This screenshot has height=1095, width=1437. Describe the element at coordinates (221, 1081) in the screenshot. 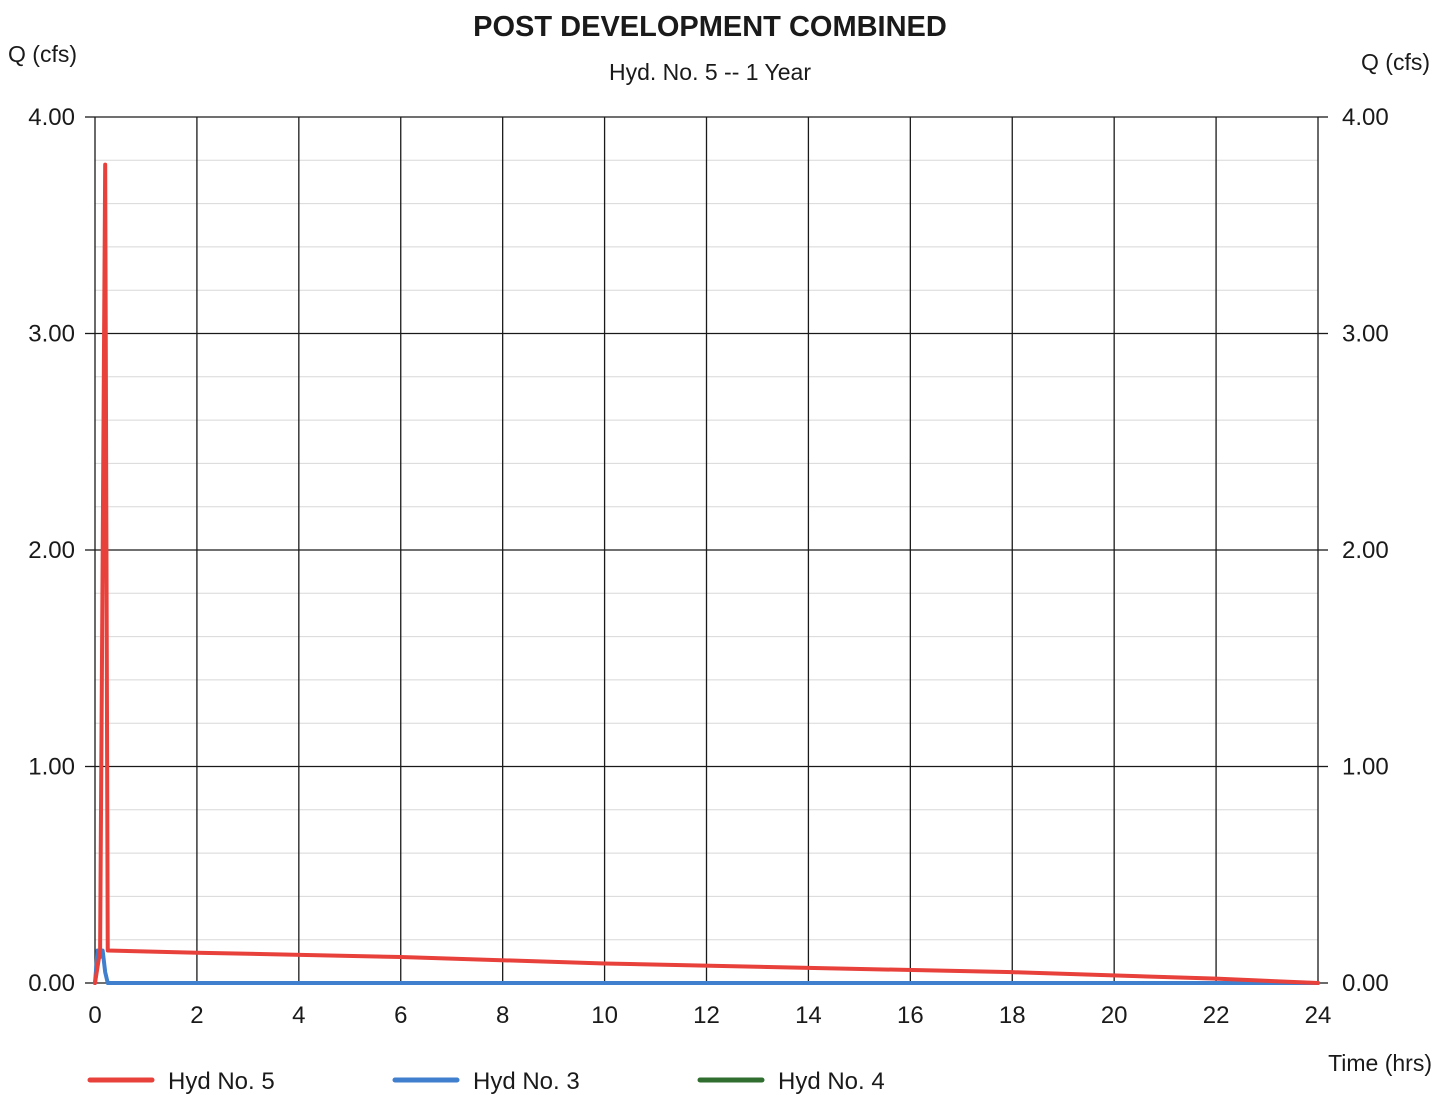

I see `legend-label: Hyd No. 5` at that location.